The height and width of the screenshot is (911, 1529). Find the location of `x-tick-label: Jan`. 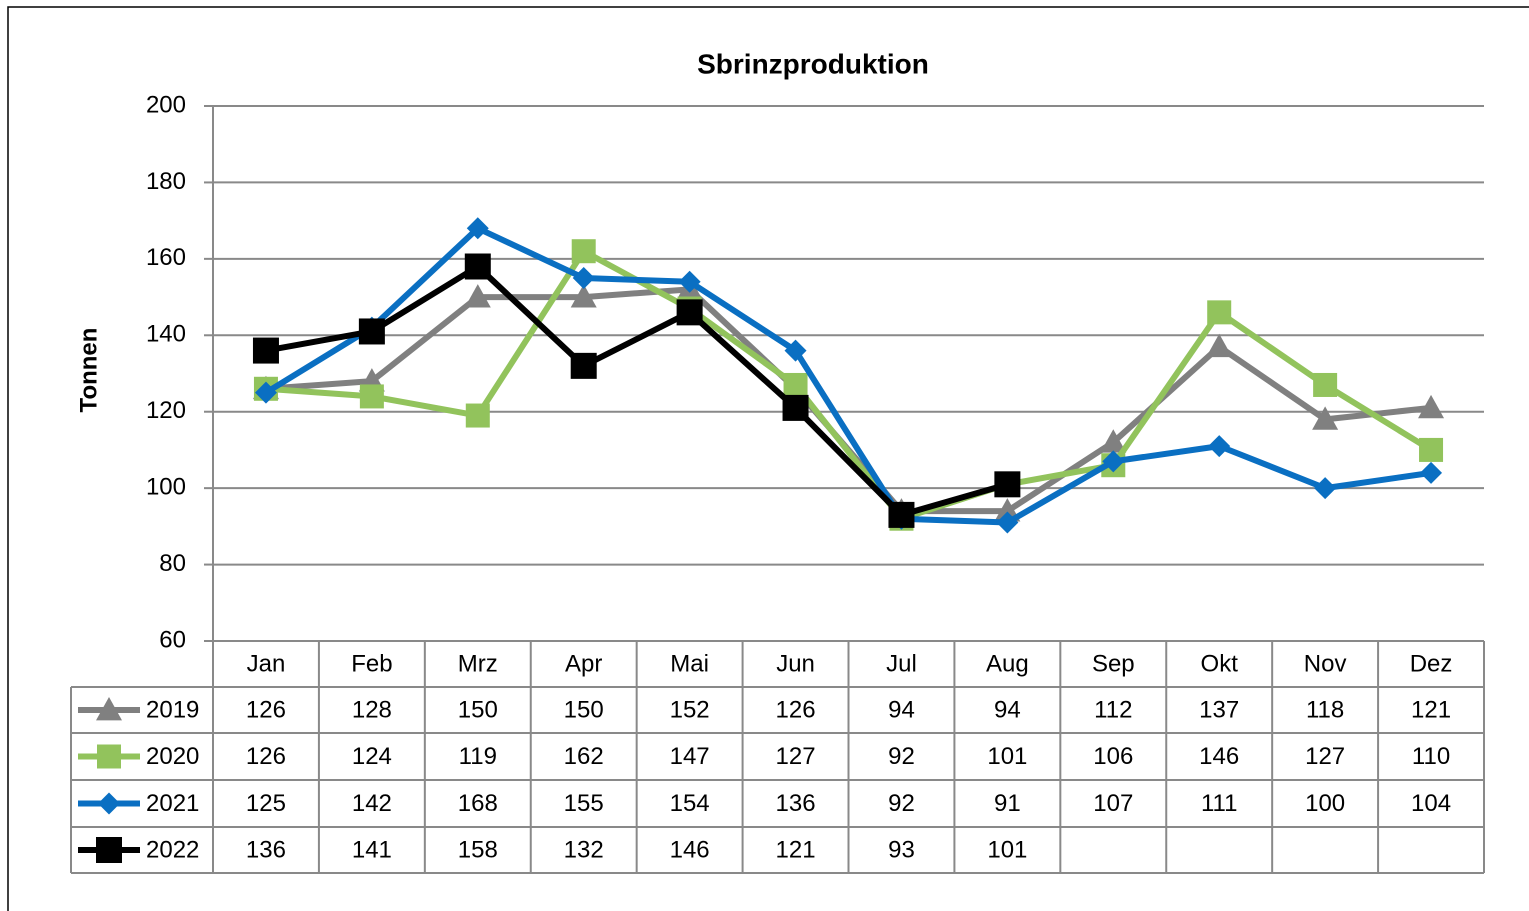

x-tick-label: Jan is located at coordinates (266, 663).